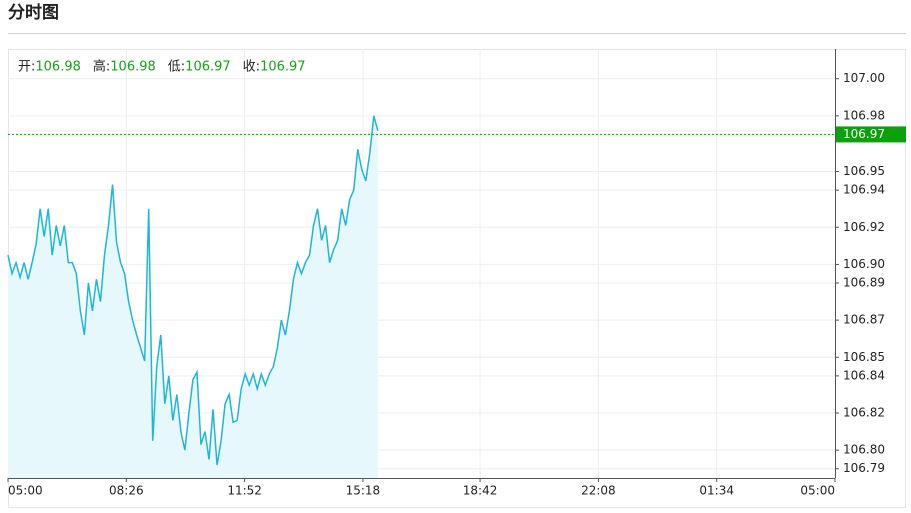  What do you see at coordinates (126, 491) in the screenshot?
I see `x-tick-label: 08:26` at bounding box center [126, 491].